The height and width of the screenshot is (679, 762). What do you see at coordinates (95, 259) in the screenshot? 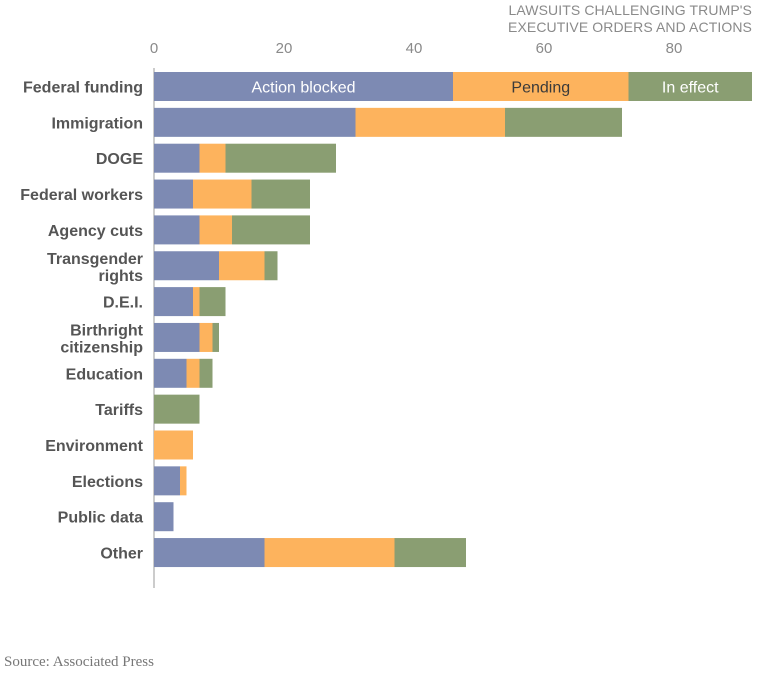
I see `category-label: Transgender` at bounding box center [95, 259].